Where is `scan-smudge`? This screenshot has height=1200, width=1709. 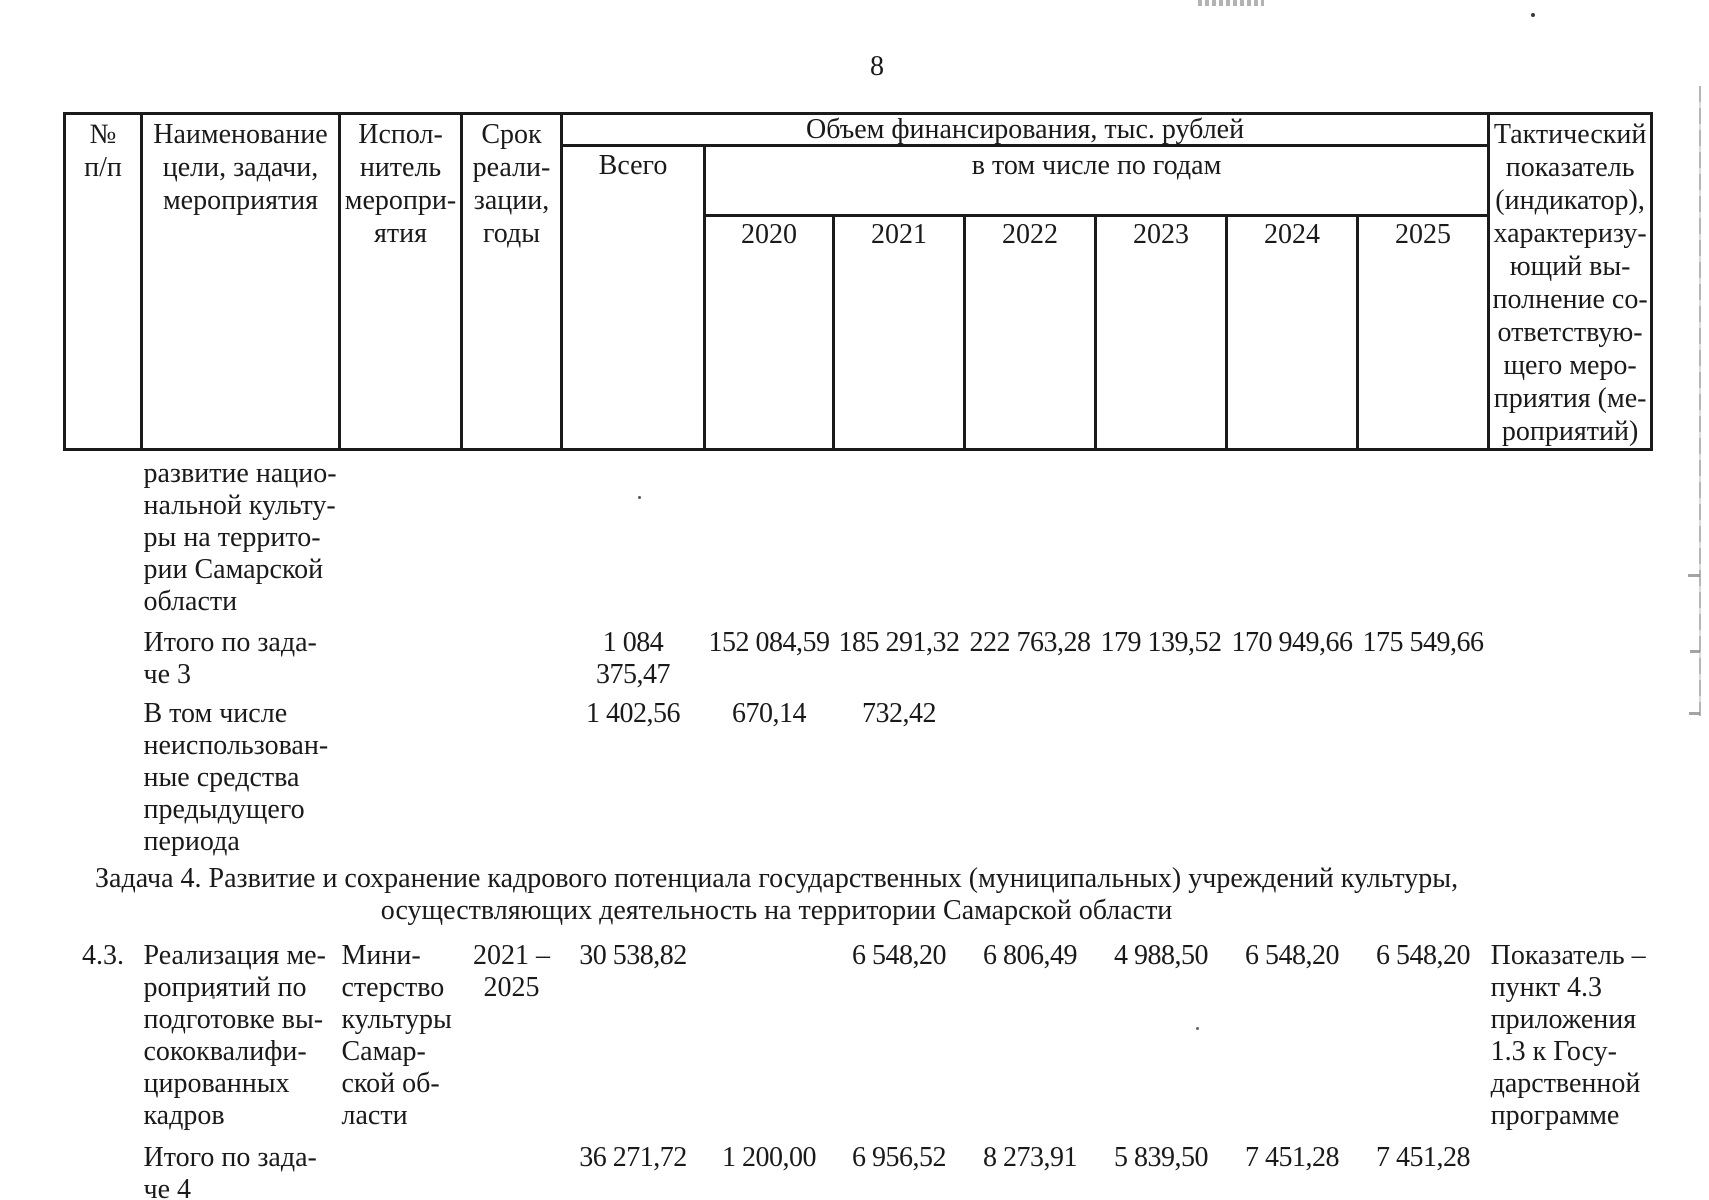 scan-smudge is located at coordinates (1231, 3).